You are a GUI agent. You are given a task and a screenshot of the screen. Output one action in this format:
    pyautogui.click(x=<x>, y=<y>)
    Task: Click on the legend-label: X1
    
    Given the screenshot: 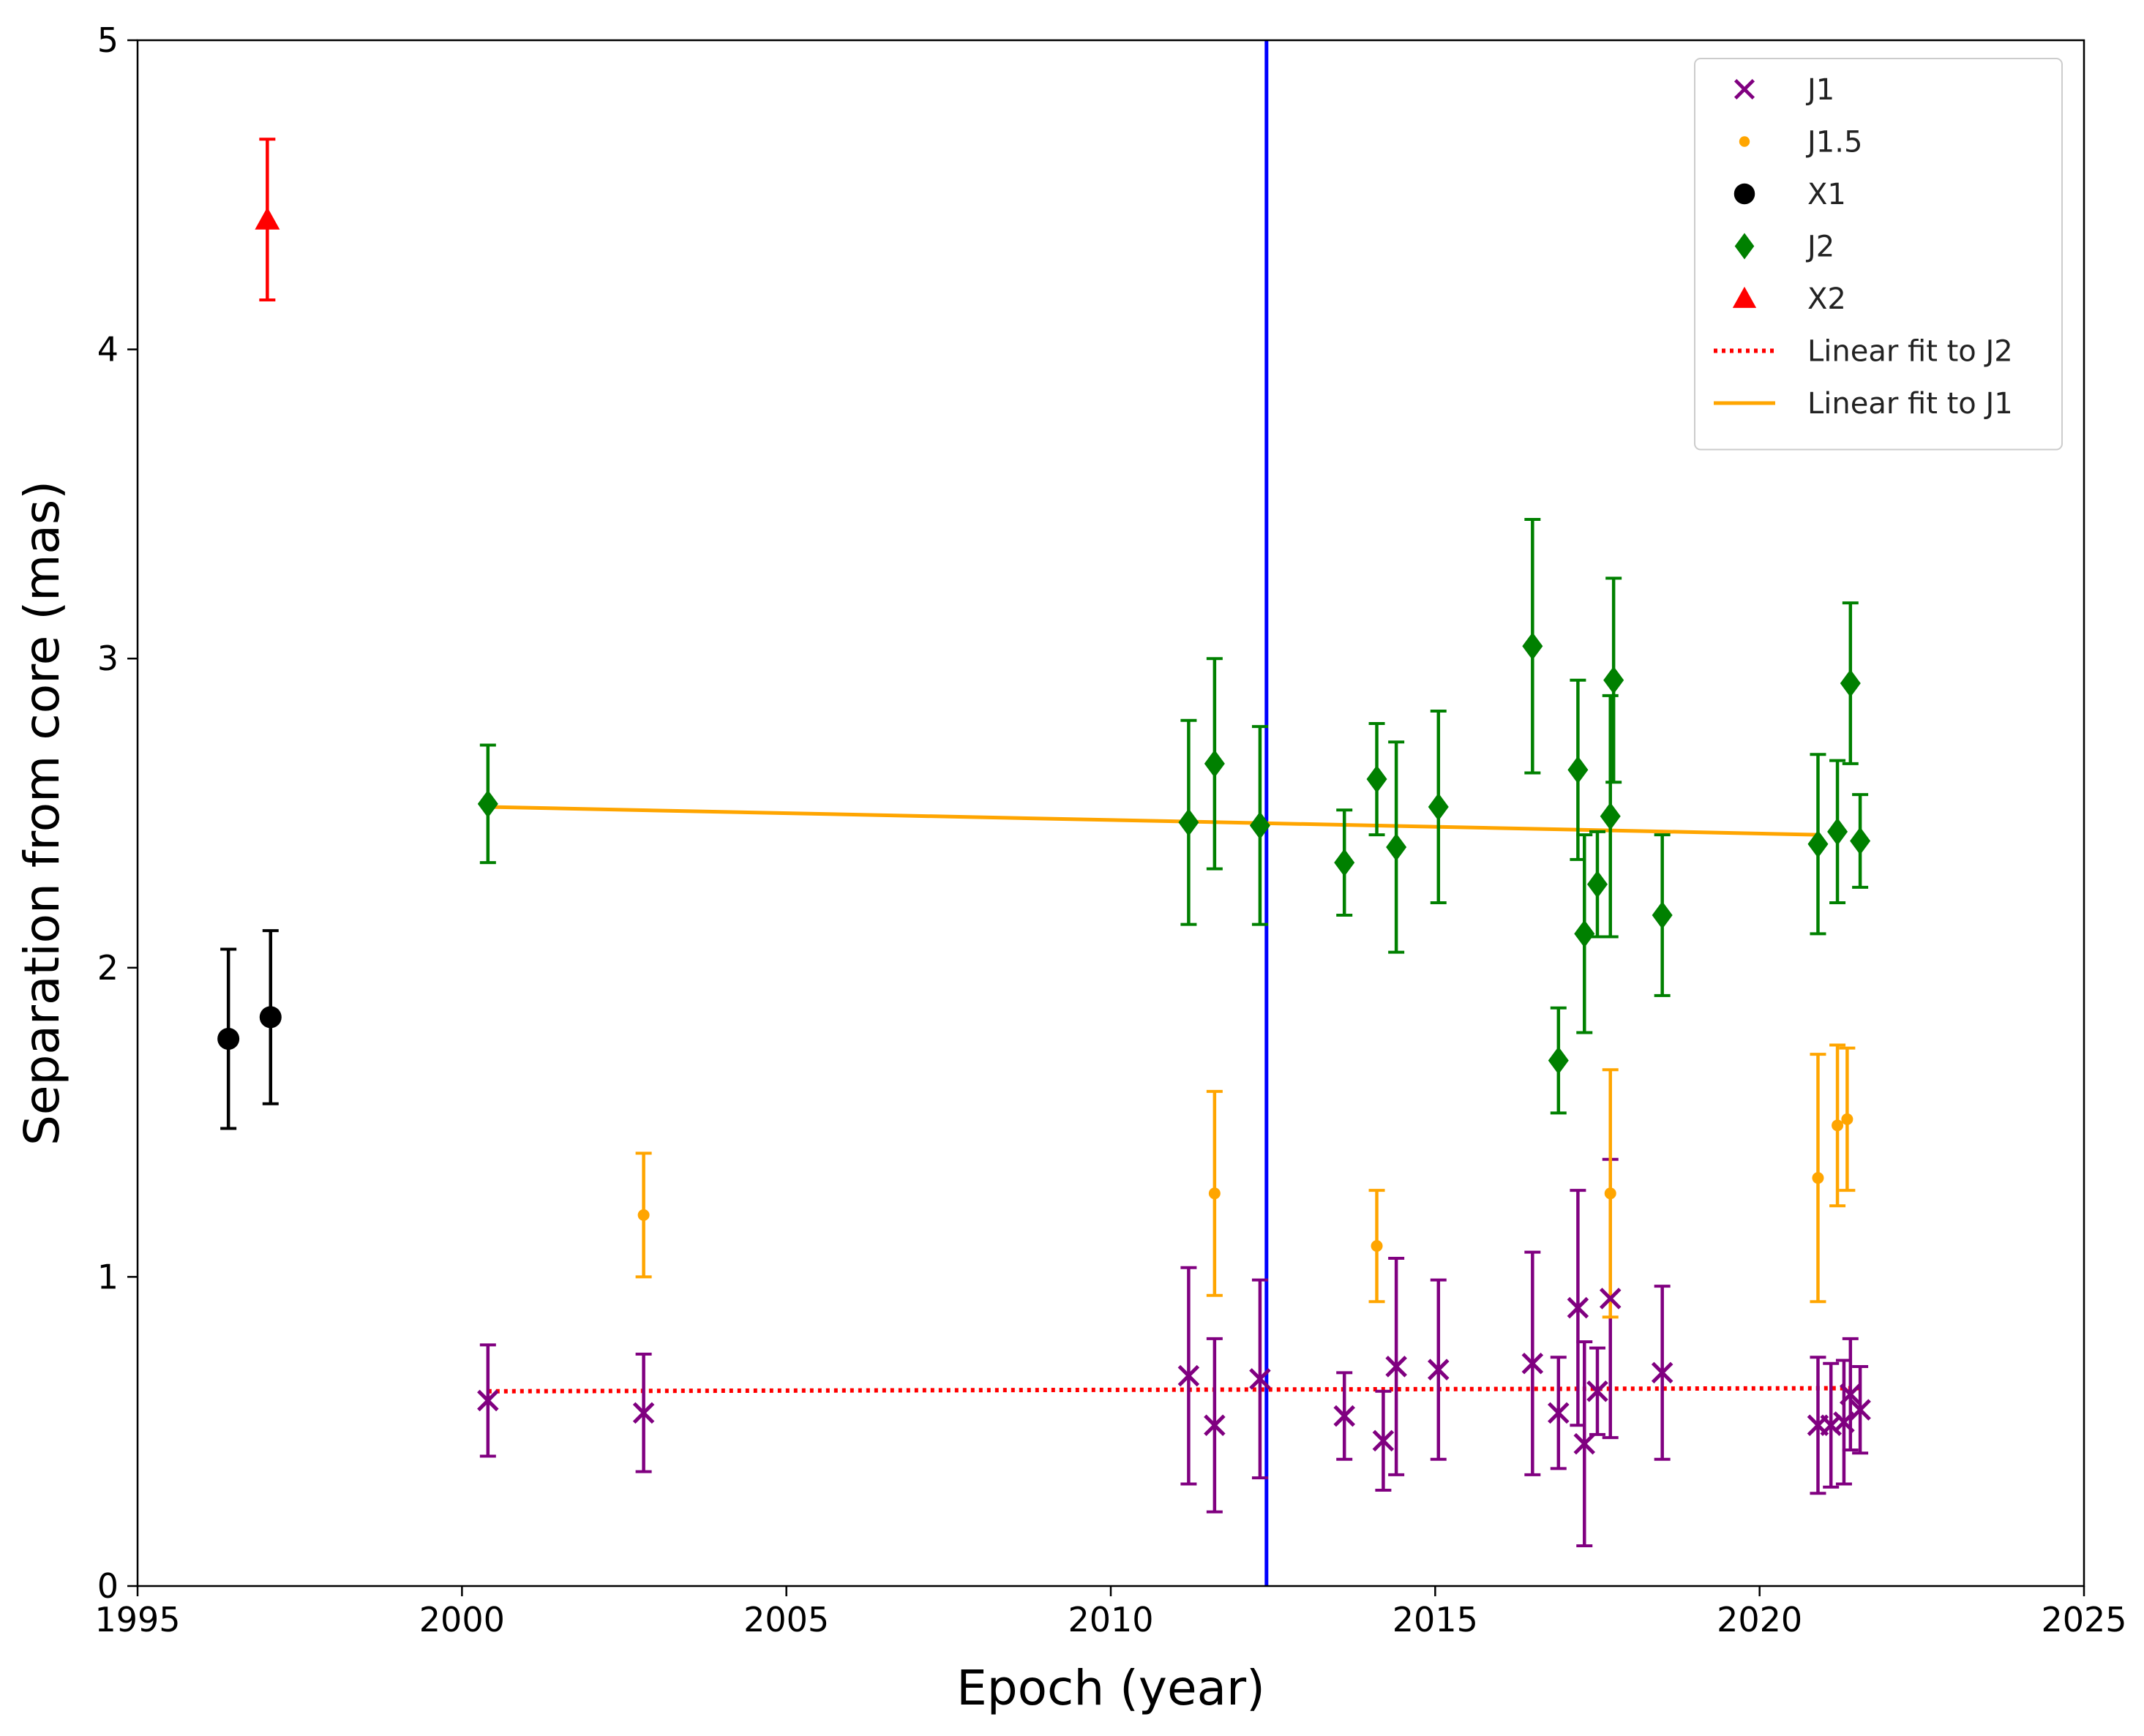 What is the action you would take?
    pyautogui.click(x=1827, y=194)
    